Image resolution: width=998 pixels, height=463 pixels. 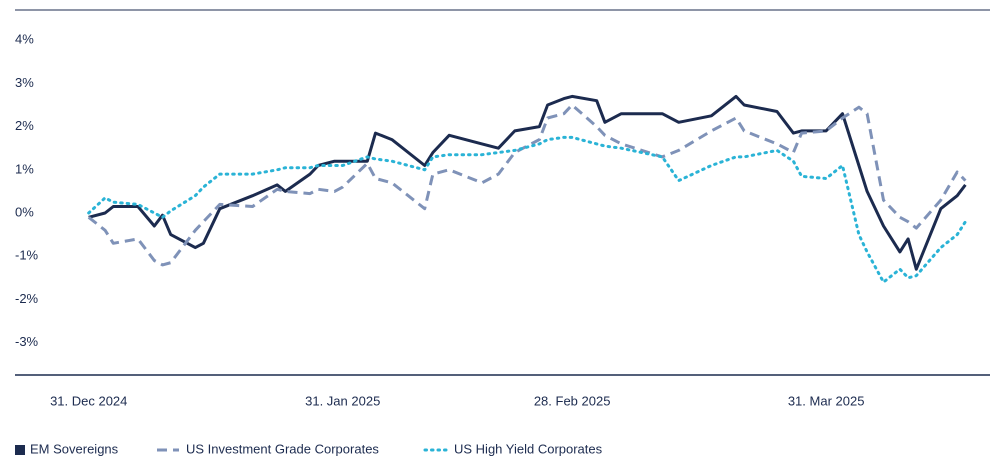 What do you see at coordinates (826, 400) in the screenshot?
I see `x-tick-label: 31. Mar 2025` at bounding box center [826, 400].